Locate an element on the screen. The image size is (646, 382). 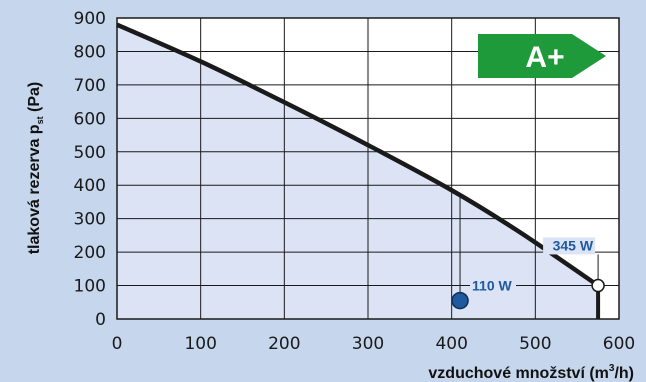
y-tick-label: 400 is located at coordinates (90, 186).